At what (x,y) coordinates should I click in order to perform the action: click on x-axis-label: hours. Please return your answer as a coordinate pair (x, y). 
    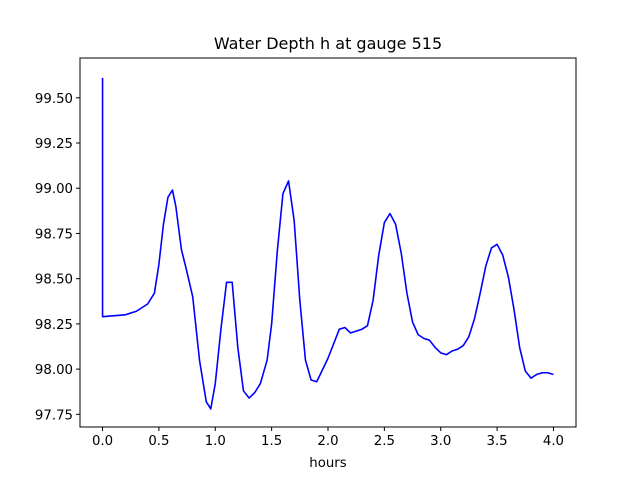
    Looking at the image, I should click on (327, 463).